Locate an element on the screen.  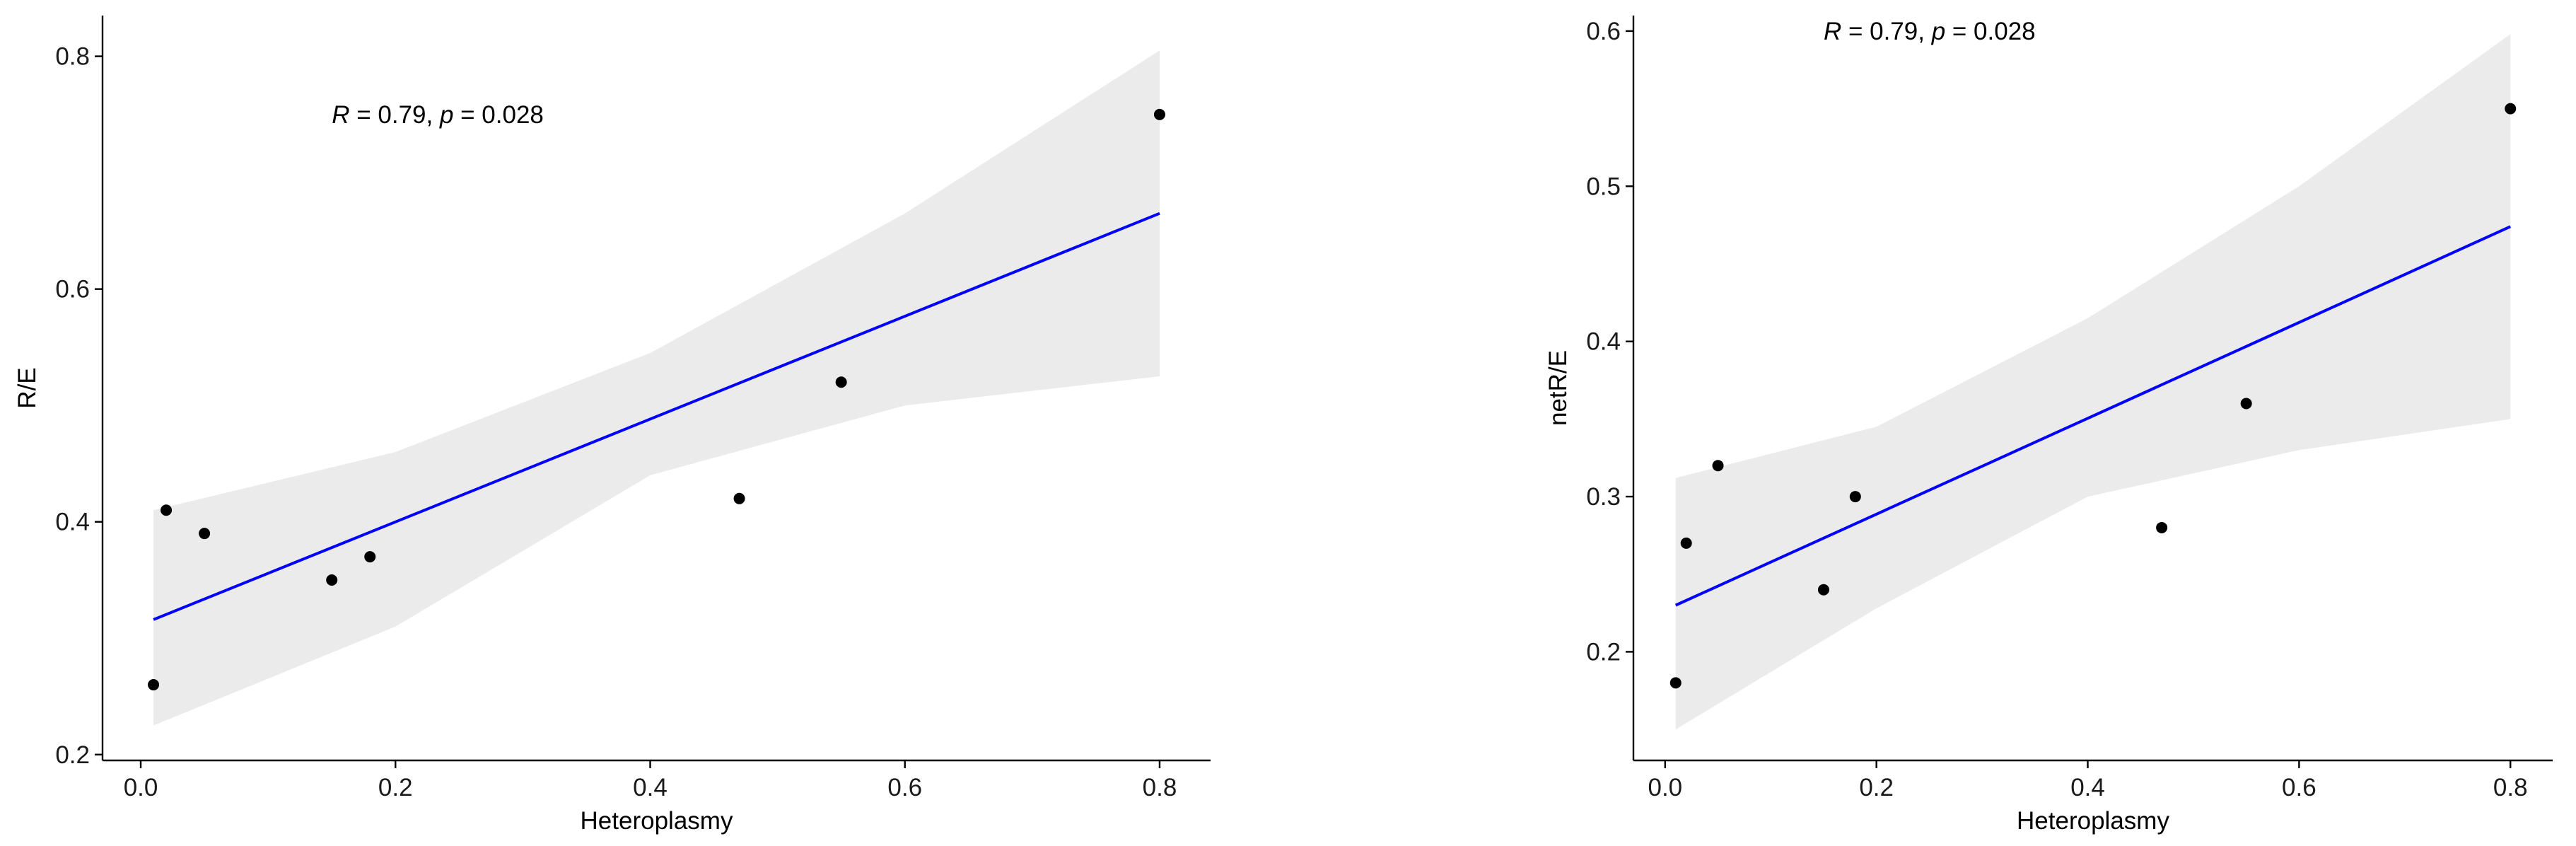
y-tick-label: 0.8 is located at coordinates (72, 57).